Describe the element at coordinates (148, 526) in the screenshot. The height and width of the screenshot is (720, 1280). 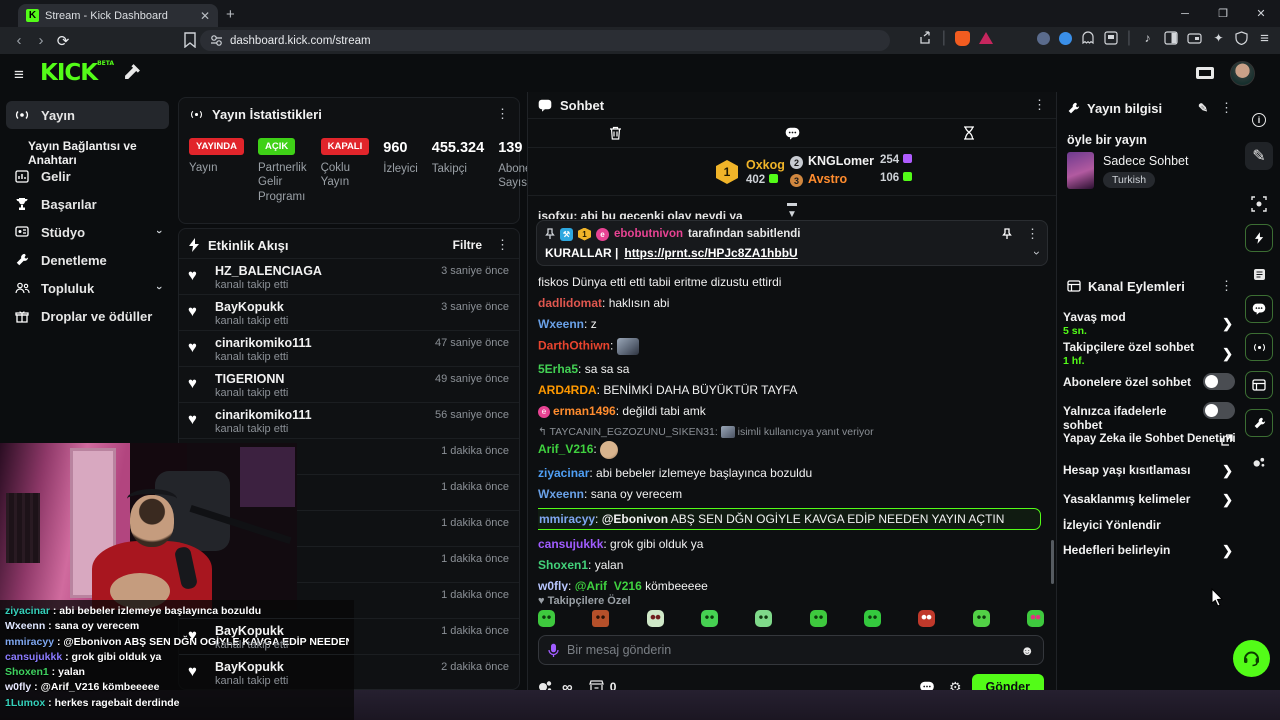
I see `webcam-preview` at that location.